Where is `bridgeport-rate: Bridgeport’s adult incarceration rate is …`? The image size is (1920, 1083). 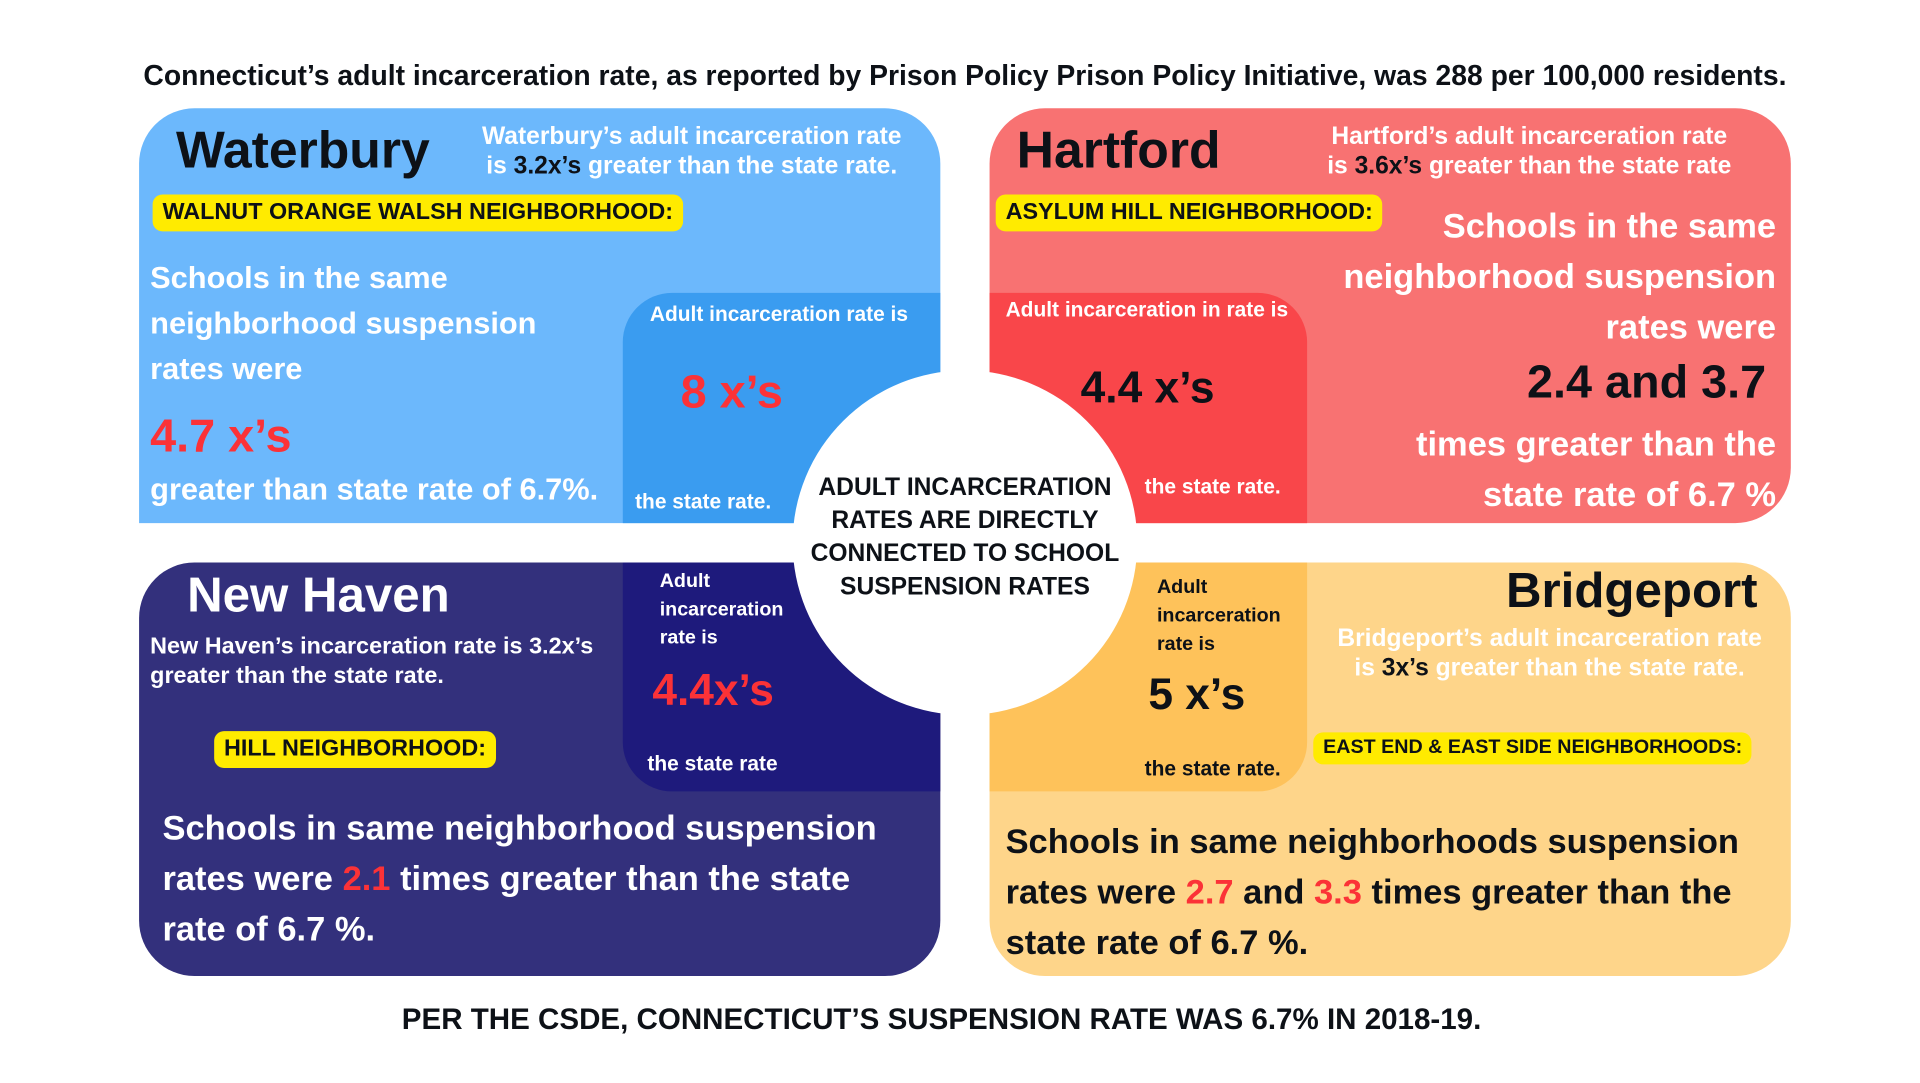 bridgeport-rate: Bridgeport’s adult incarceration rate is … is located at coordinates (1549, 653).